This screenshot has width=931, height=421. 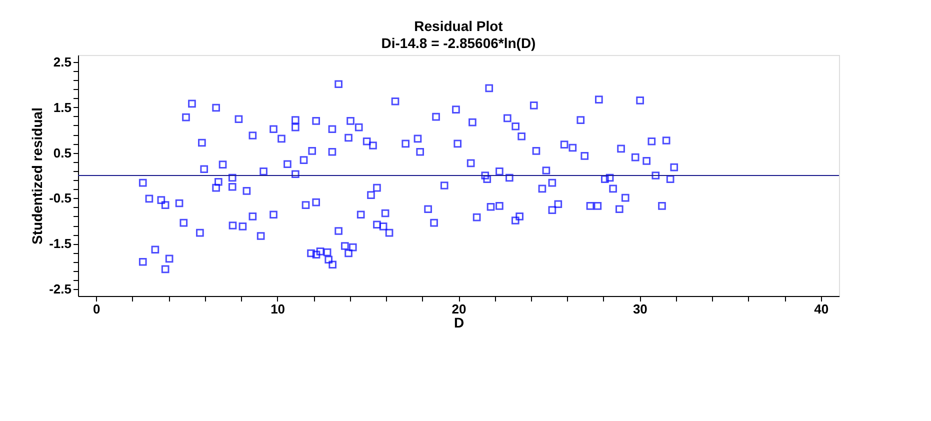 What do you see at coordinates (640, 309) in the screenshot?
I see `x-tick-label: 30` at bounding box center [640, 309].